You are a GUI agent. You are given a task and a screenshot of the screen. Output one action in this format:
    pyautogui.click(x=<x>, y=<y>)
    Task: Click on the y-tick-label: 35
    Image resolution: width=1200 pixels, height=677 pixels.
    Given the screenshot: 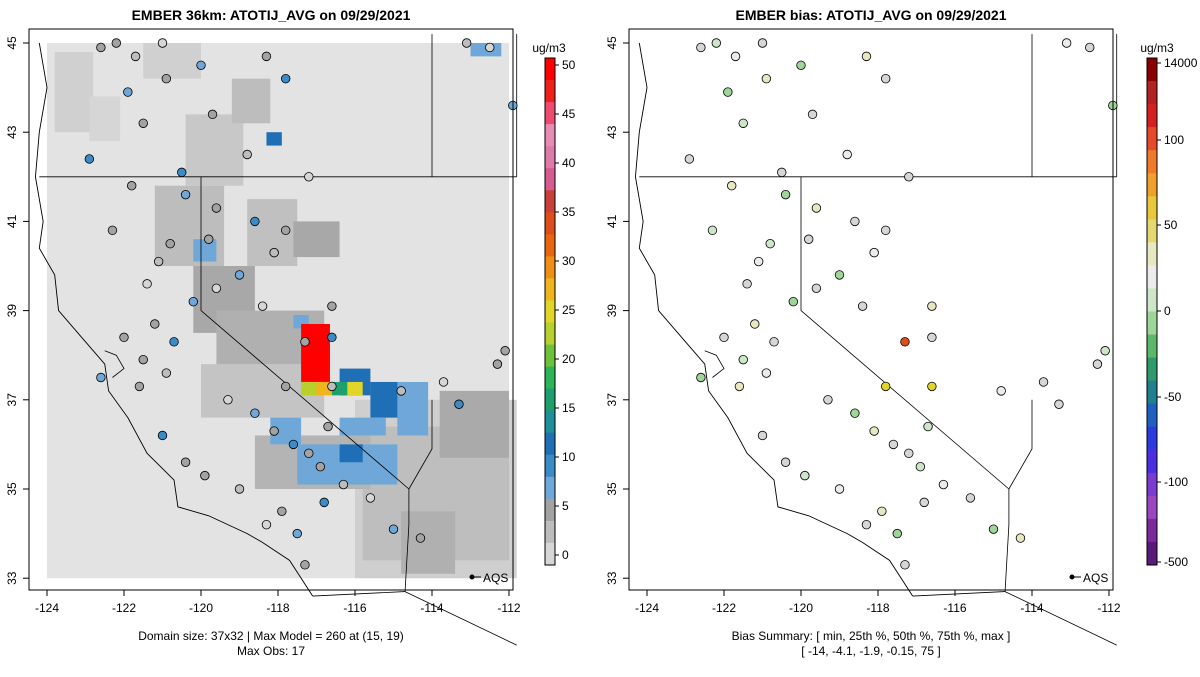 What is the action you would take?
    pyautogui.click(x=612, y=489)
    